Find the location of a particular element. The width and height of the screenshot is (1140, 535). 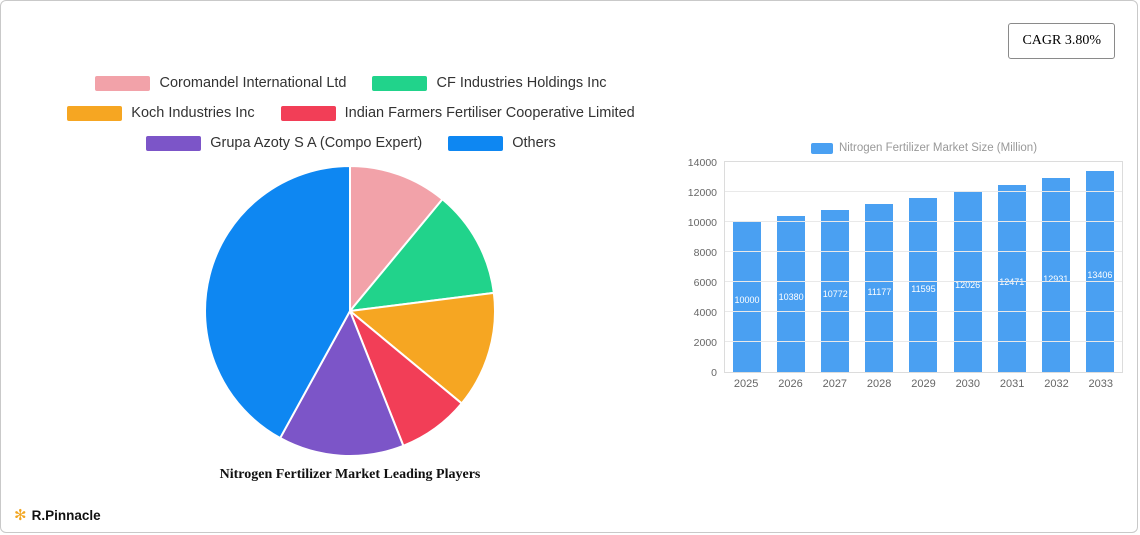

bar-column: 10772 is located at coordinates (835, 267).